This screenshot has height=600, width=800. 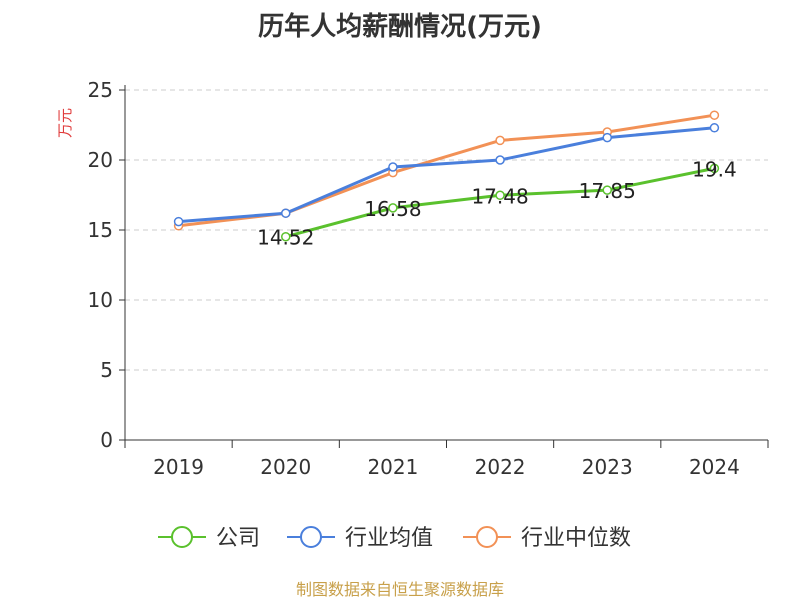 I want to click on data-labels: 14.52 16.58 17.48 17.85 19.4, so click(x=497, y=203).